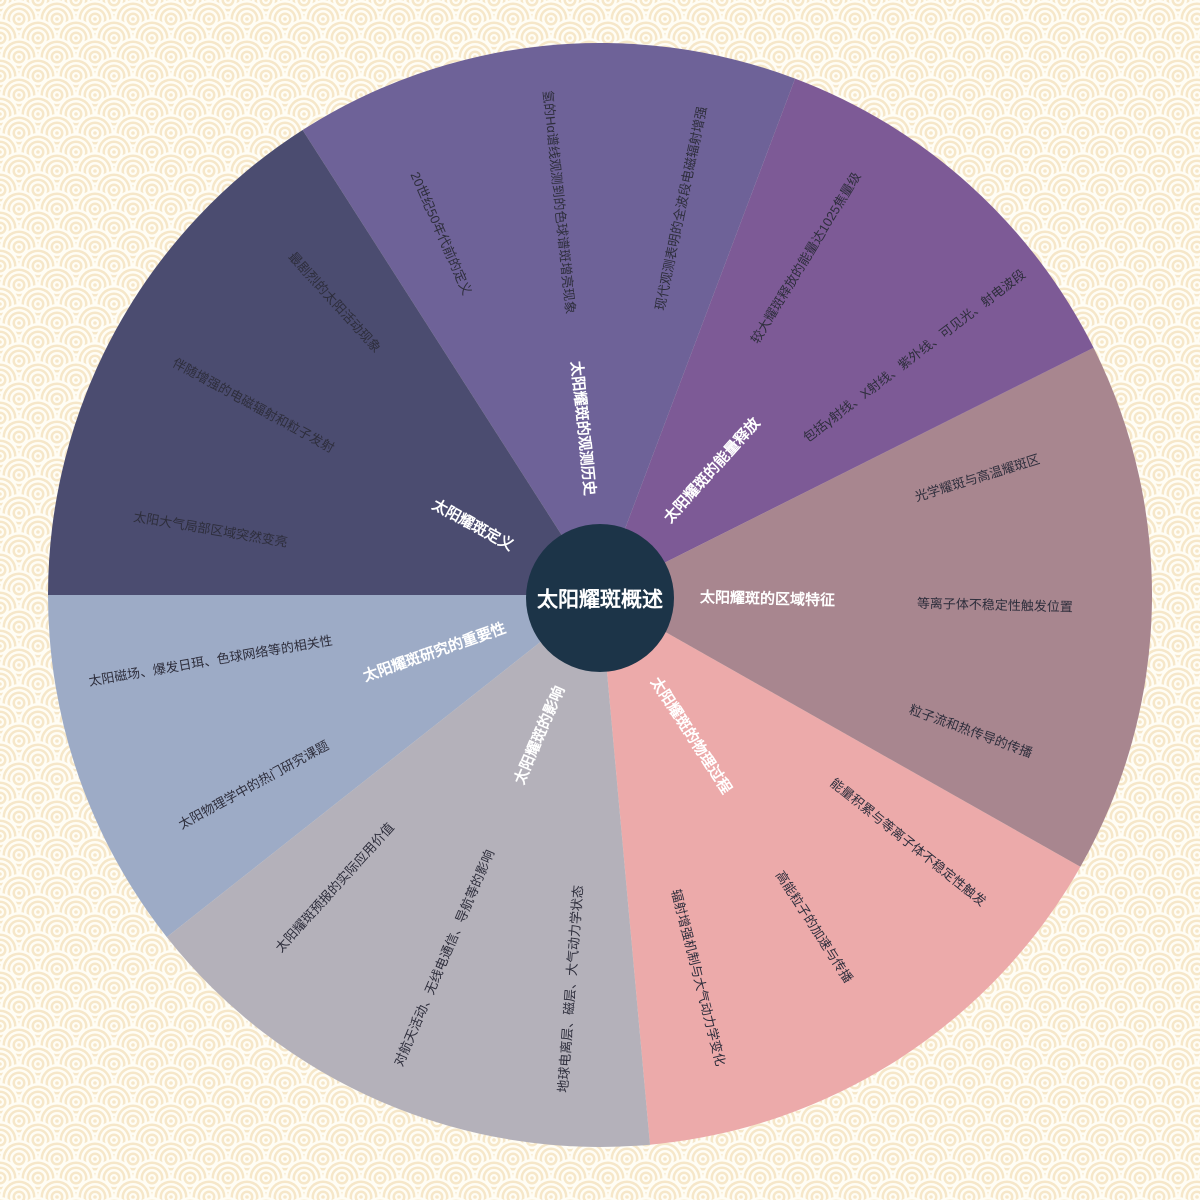  I want to click on center-node, so click(600, 598).